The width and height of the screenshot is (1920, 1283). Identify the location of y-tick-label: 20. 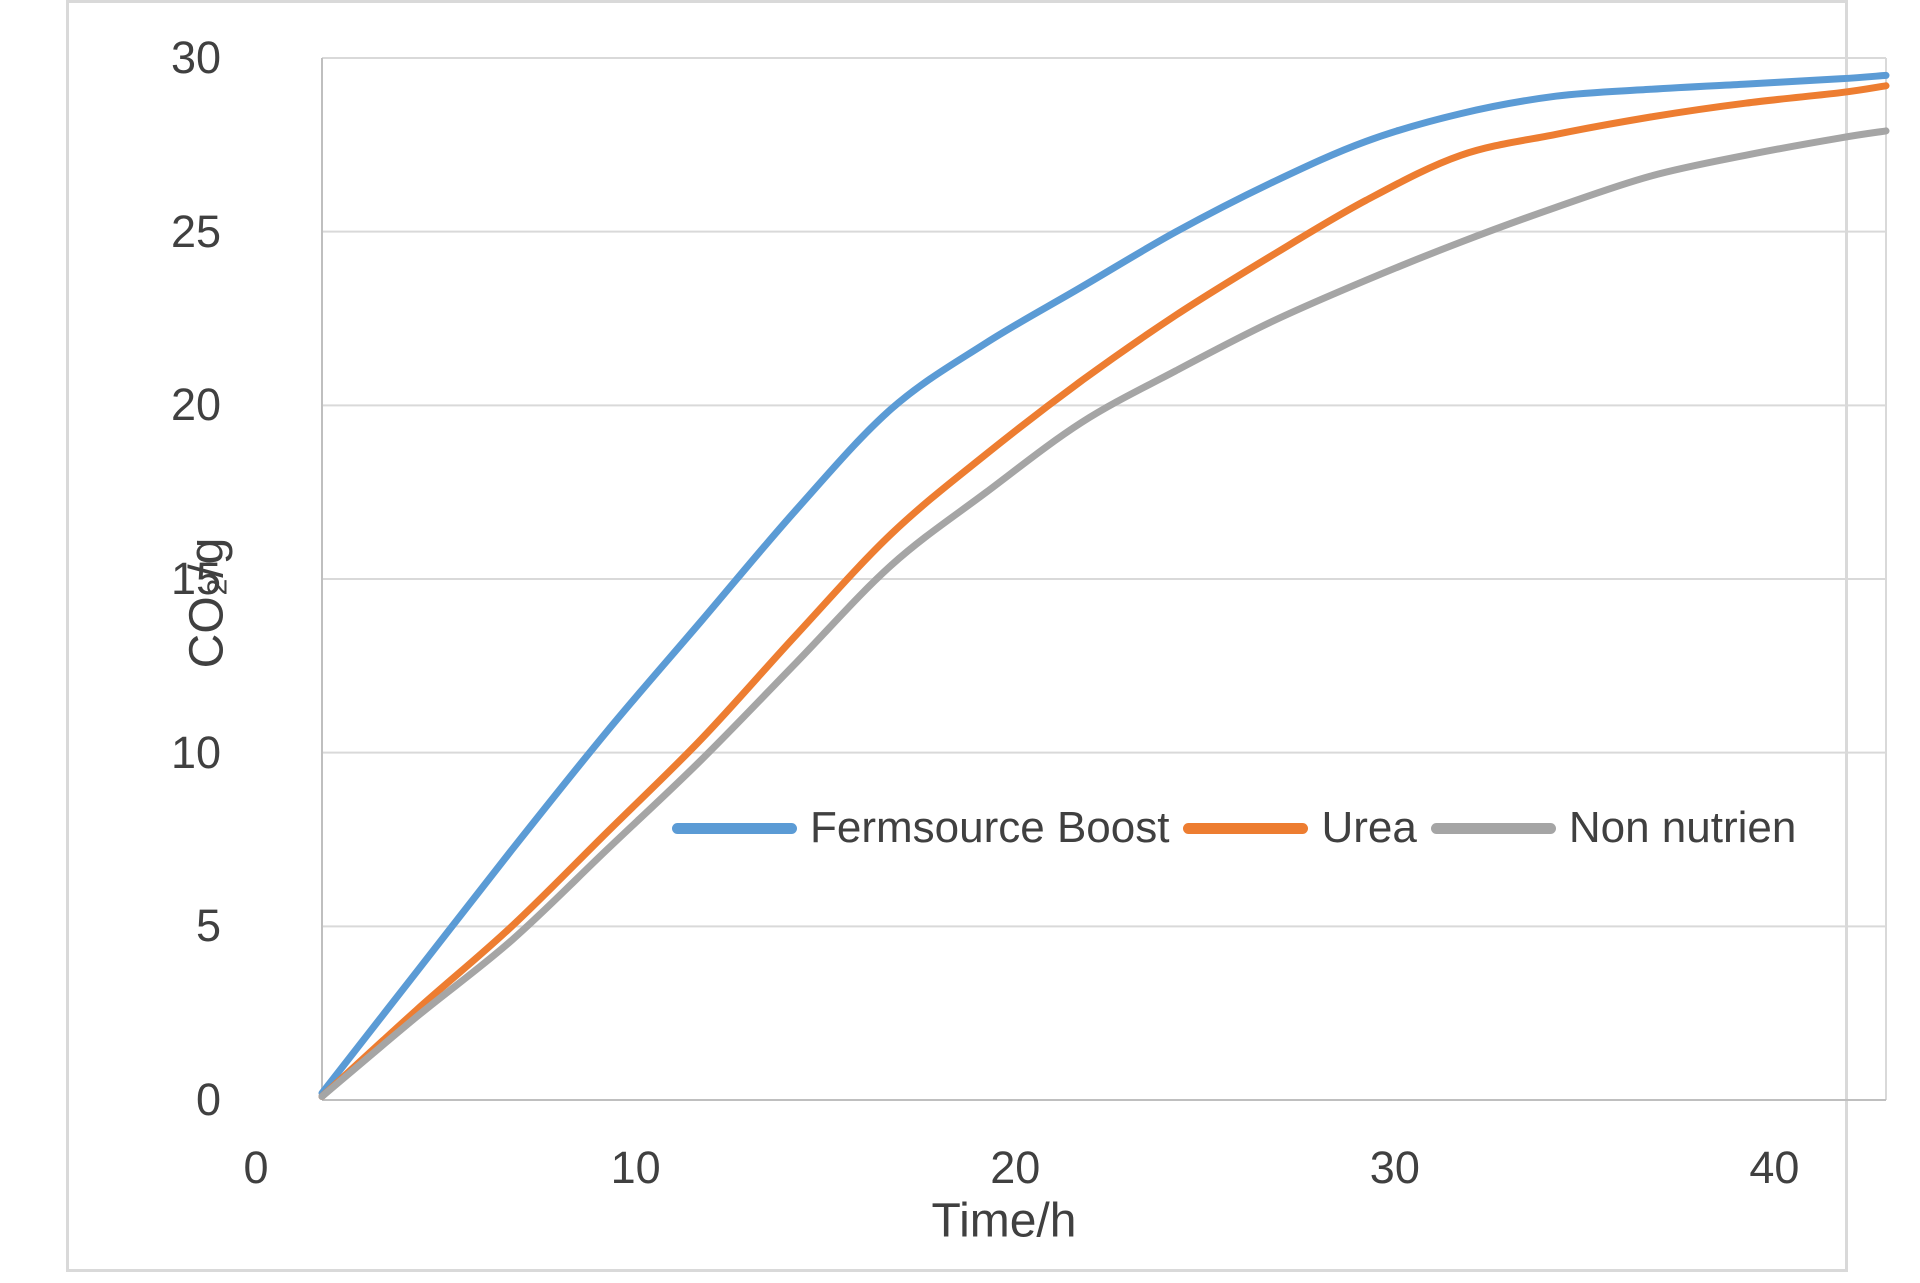
(195, 405).